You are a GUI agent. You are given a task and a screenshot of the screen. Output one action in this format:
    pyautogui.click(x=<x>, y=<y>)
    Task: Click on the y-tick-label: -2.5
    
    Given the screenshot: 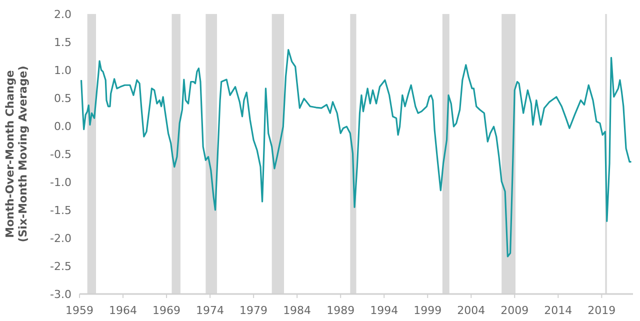 What is the action you would take?
    pyautogui.click(x=61, y=266)
    